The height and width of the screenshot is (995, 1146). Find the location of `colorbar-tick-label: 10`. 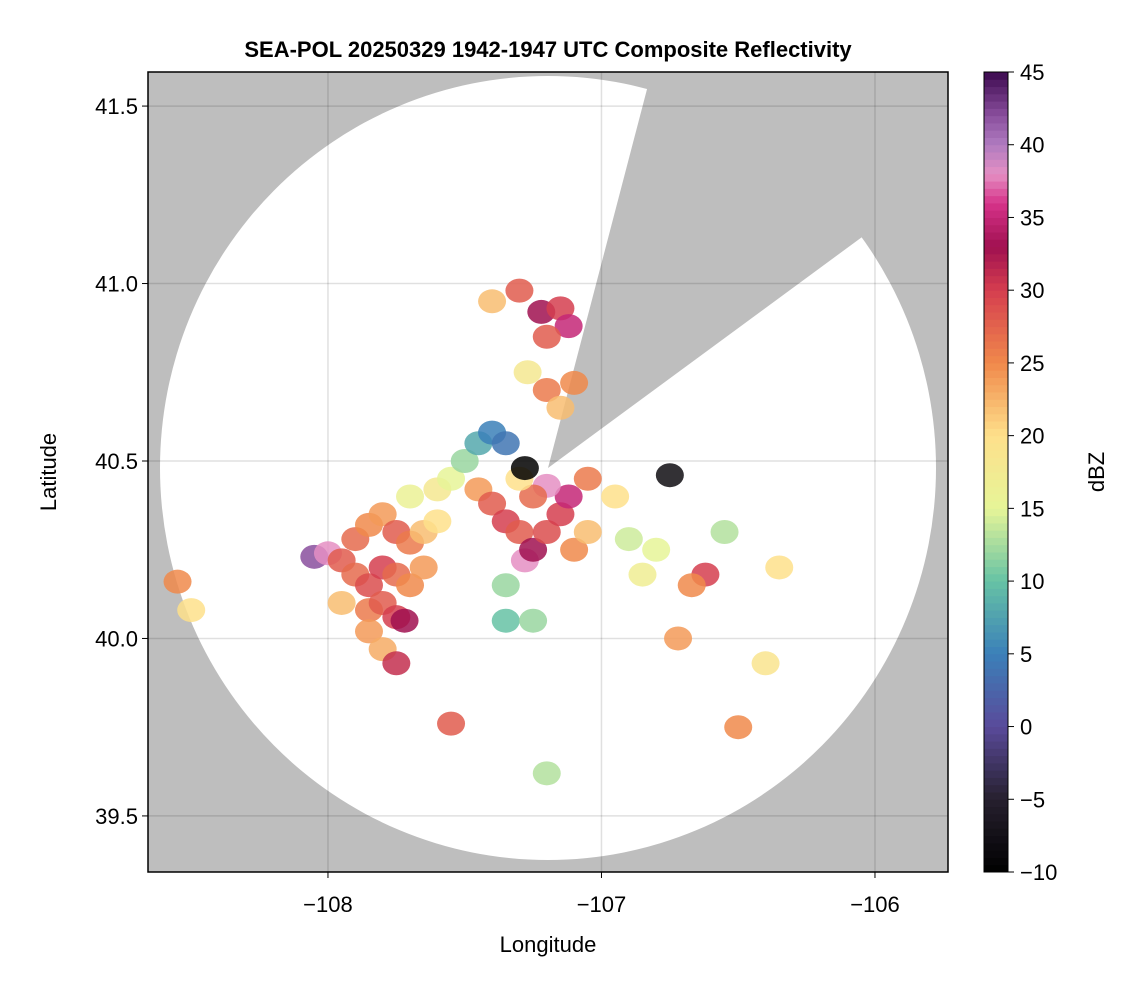

colorbar-tick-label: 10 is located at coordinates (1032, 581).